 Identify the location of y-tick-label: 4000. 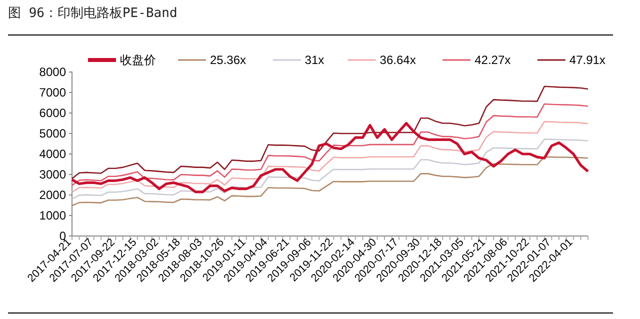
(52, 153).